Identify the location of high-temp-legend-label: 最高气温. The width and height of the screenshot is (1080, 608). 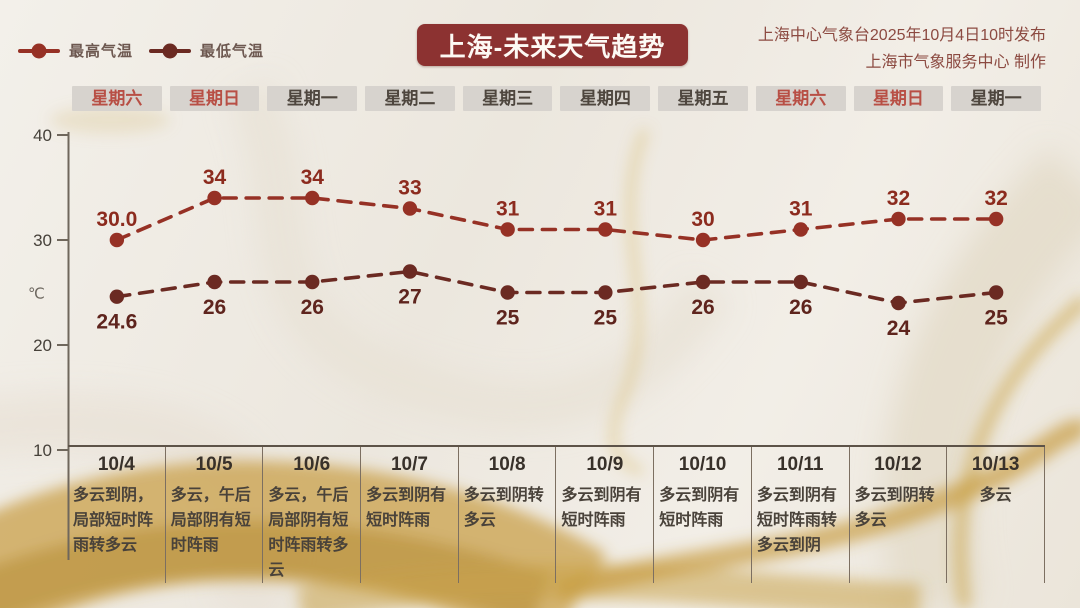
(101, 51).